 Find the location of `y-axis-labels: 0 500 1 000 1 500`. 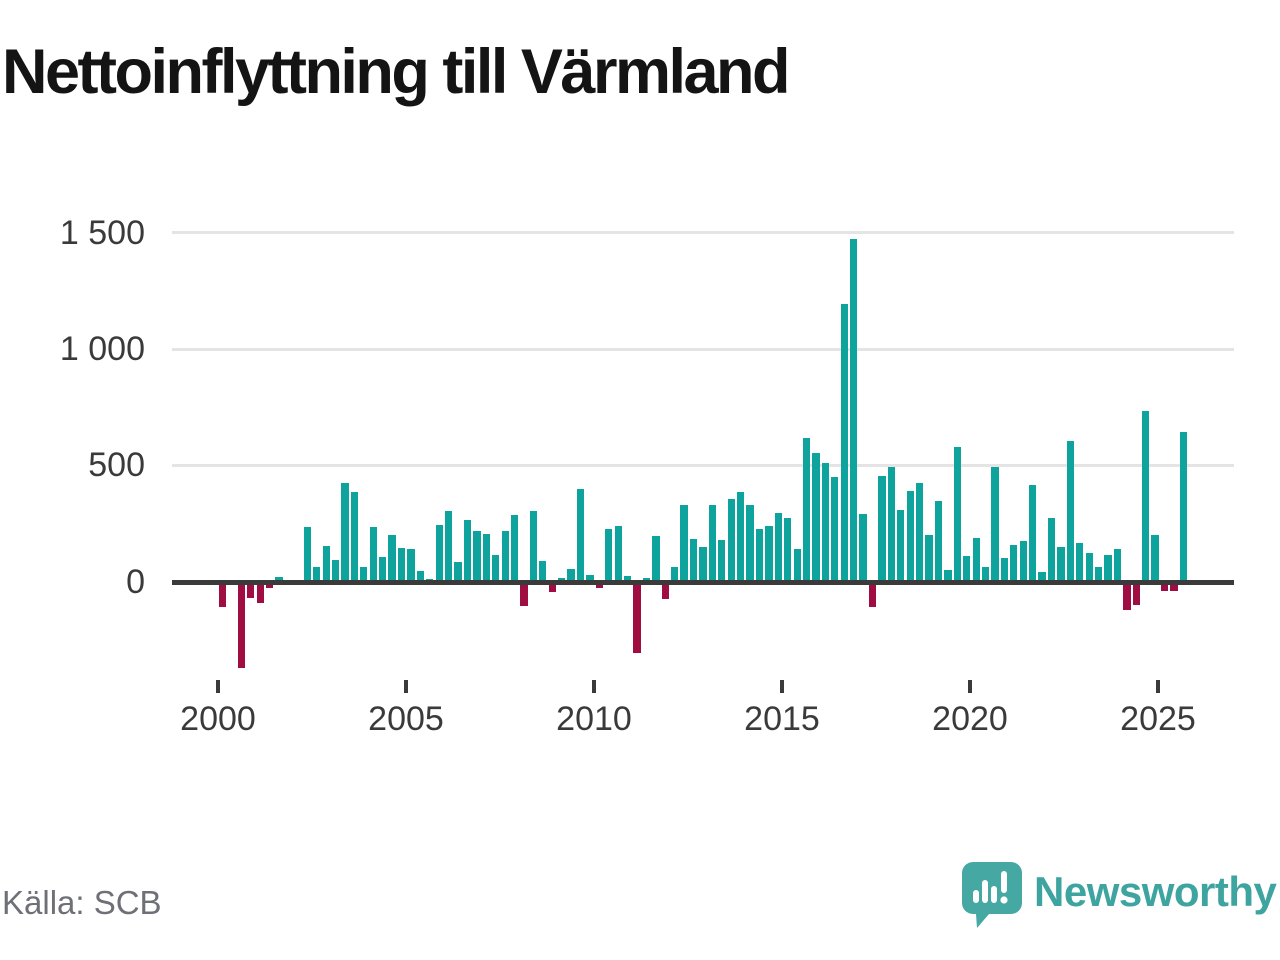

y-axis-labels: 0 500 1 000 1 500 is located at coordinates (82, 444).